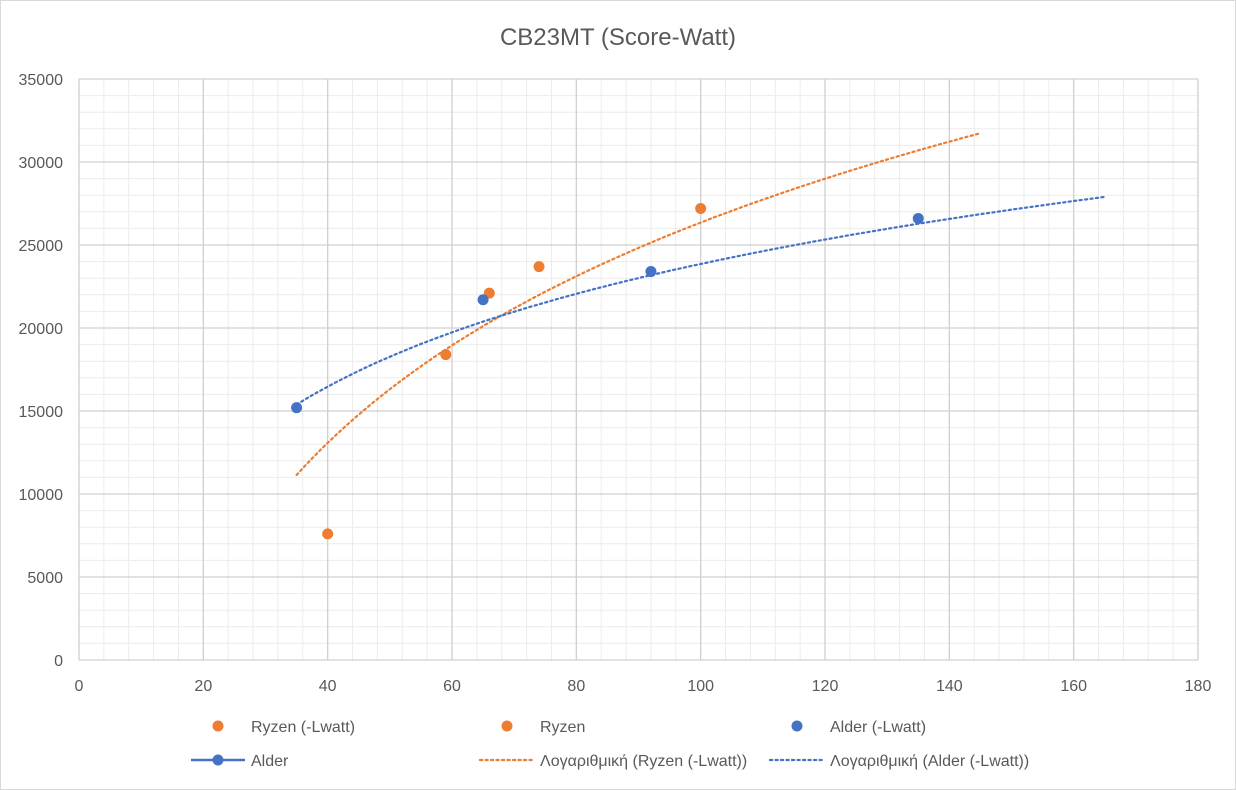  Describe the element at coordinates (41, 80) in the screenshot. I see `y-tick-label: 35000` at that location.